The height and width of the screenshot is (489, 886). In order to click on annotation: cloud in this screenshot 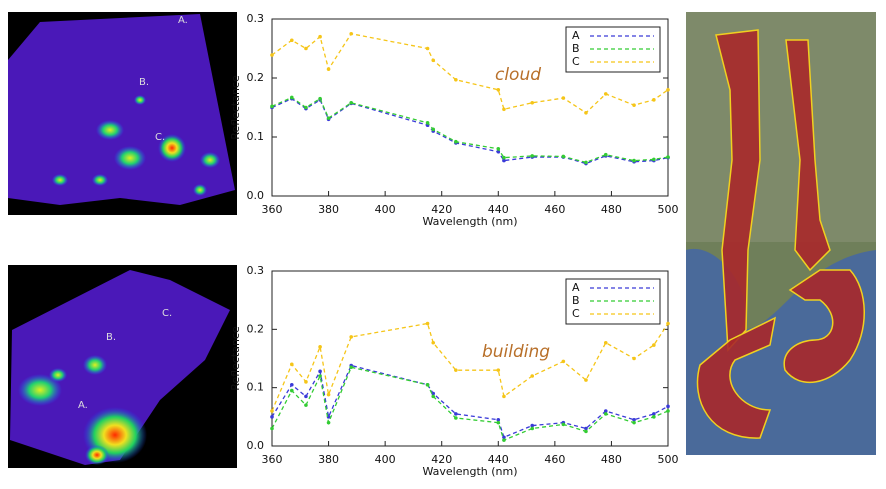, I will do `click(518, 75)`.